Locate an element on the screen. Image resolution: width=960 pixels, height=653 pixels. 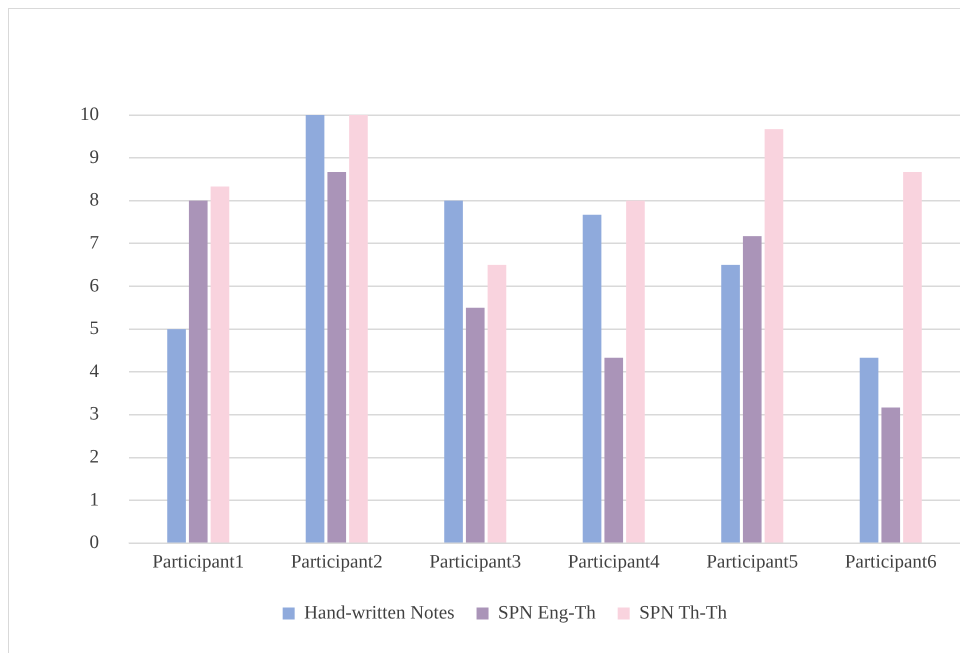
y-tick-label: 8 is located at coordinates (94, 200).